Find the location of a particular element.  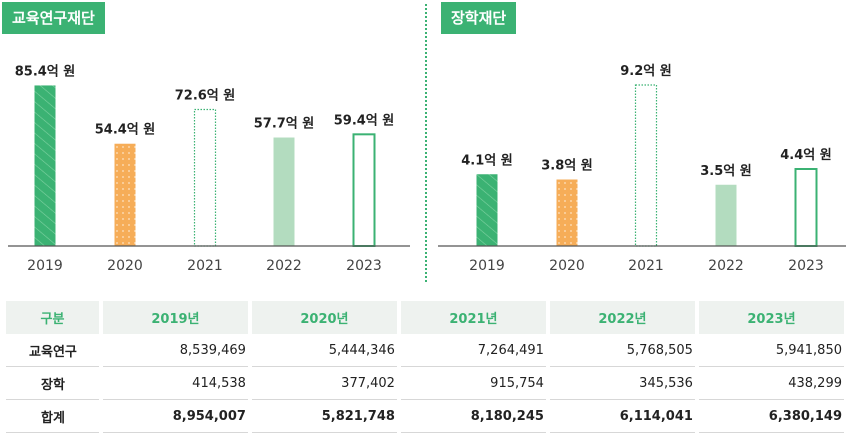

table-header-row: 구분 2019년 2020년 2021년 2022년 2023년 is located at coordinates (425, 317).